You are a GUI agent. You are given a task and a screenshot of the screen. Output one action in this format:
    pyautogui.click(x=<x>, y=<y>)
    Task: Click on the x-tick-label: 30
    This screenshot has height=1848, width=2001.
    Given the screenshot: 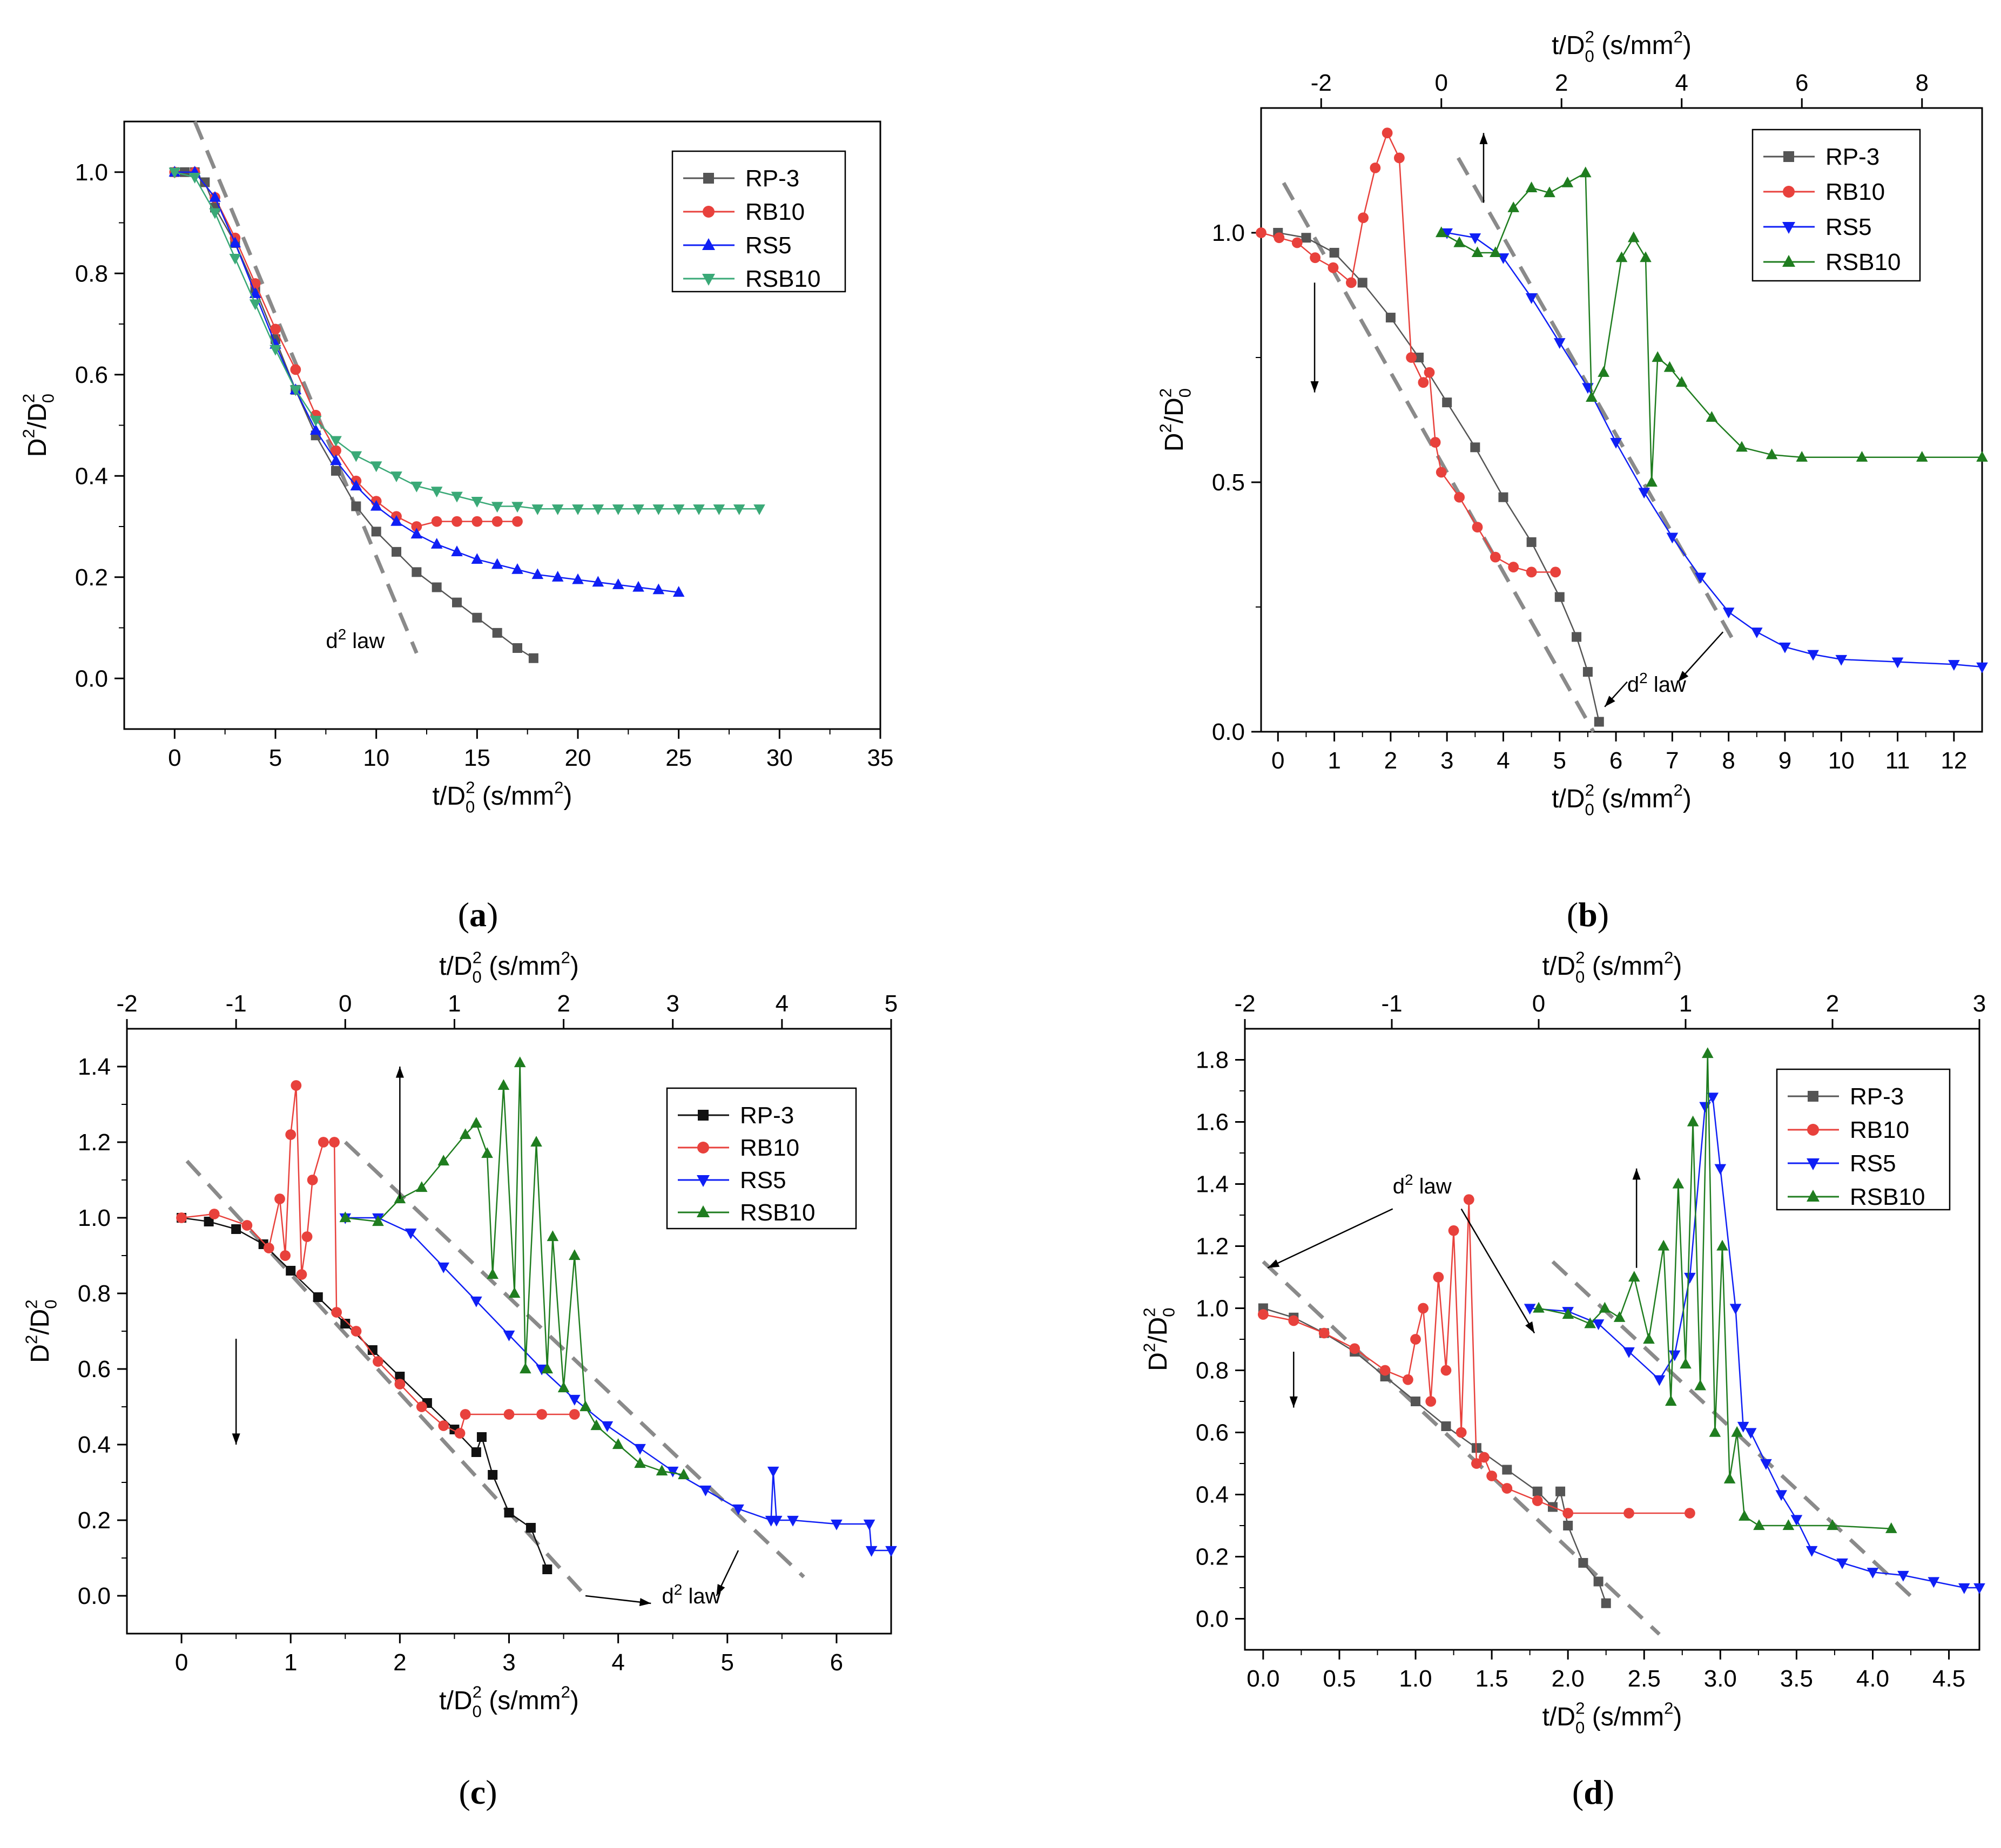 What is the action you would take?
    pyautogui.click(x=779, y=758)
    